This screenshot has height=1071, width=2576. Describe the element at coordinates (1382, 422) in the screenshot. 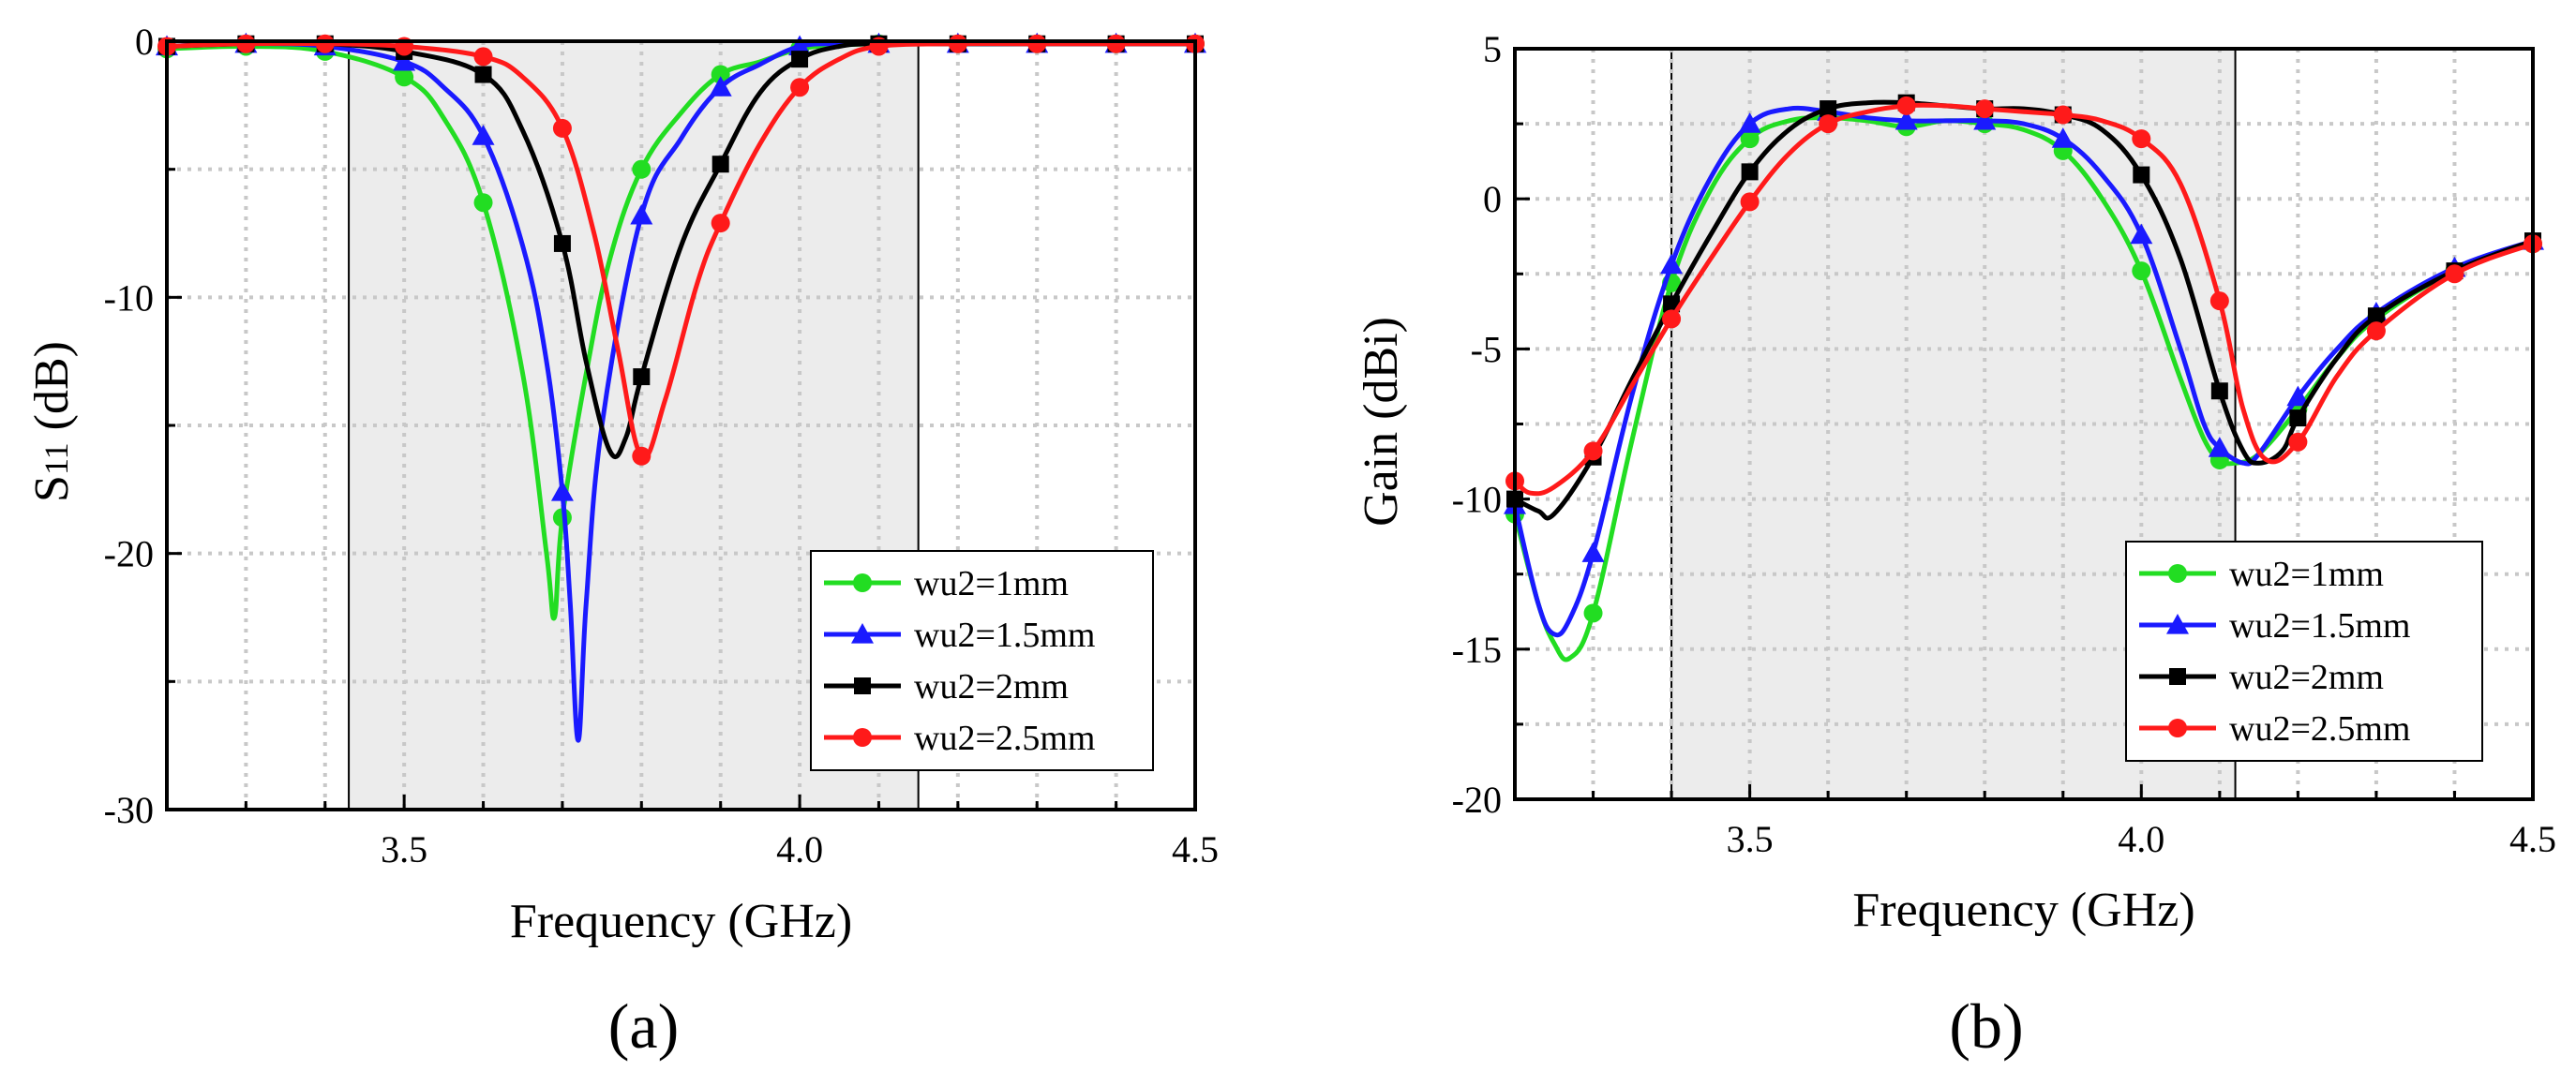

I see `y-axis-title: Gain (dBi)` at that location.